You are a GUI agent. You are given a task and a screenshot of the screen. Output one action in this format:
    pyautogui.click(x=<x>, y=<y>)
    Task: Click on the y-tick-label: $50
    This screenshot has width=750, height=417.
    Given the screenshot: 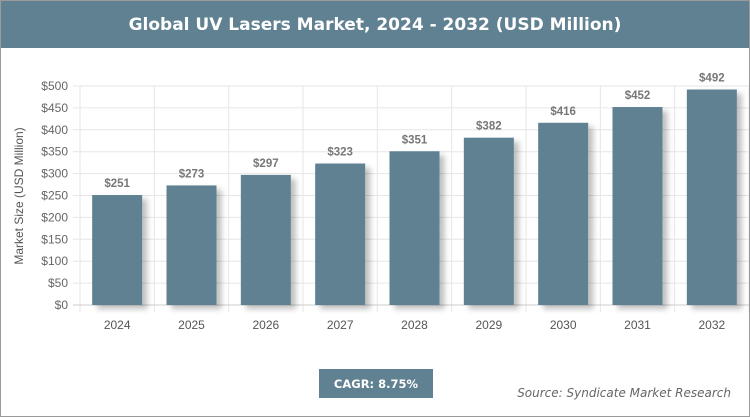 What is the action you would take?
    pyautogui.click(x=58, y=283)
    